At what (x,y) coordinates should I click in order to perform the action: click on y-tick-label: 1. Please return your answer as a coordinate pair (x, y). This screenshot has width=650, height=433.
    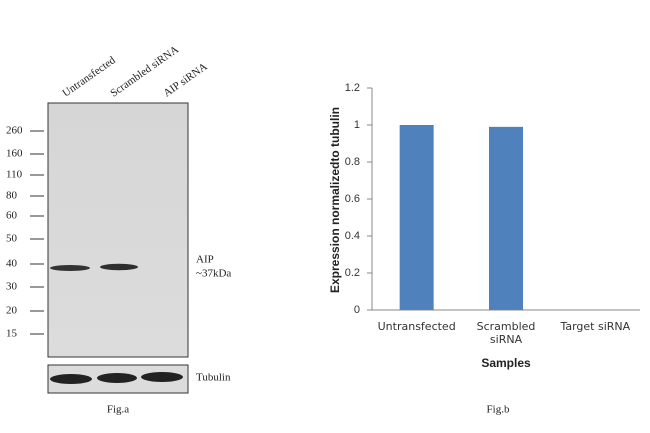
    Looking at the image, I should click on (357, 125).